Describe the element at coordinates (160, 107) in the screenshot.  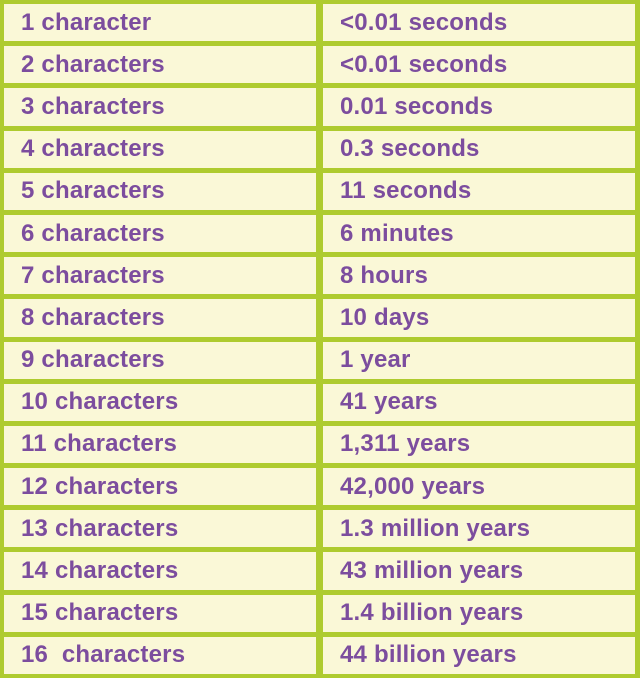
I see `char-count-cell: 3 characters` at that location.